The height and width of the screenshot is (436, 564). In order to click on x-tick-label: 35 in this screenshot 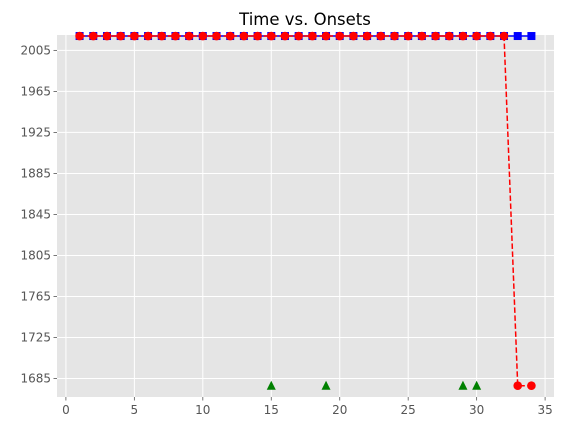, I will do `click(544, 410)`.